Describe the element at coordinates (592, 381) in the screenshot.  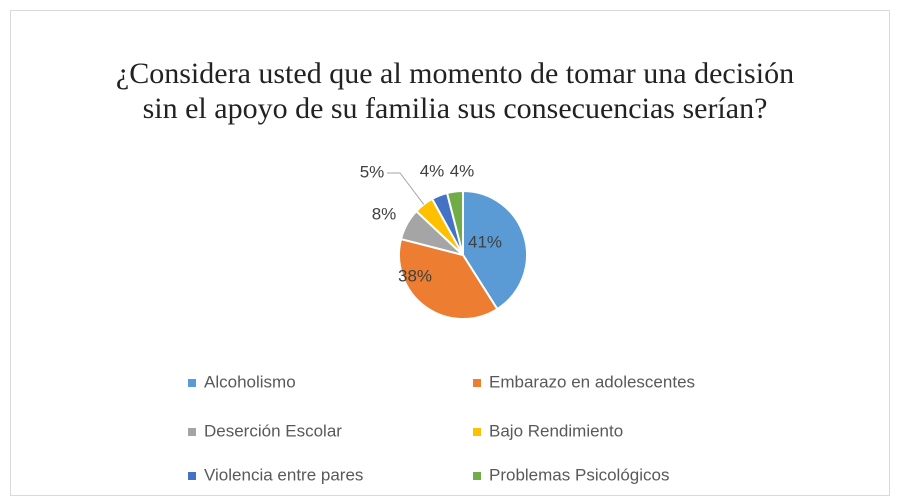
I see `legend-label: Embarazo en adolescentes` at that location.